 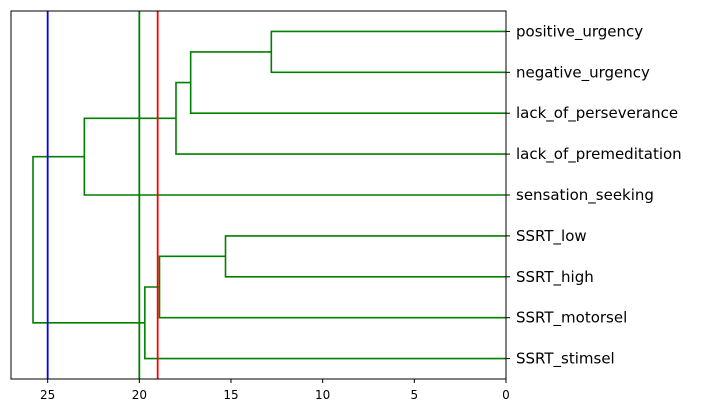 I want to click on leaf-label-SSRT_motorsel: SSRT_motorsel, so click(x=571, y=318).